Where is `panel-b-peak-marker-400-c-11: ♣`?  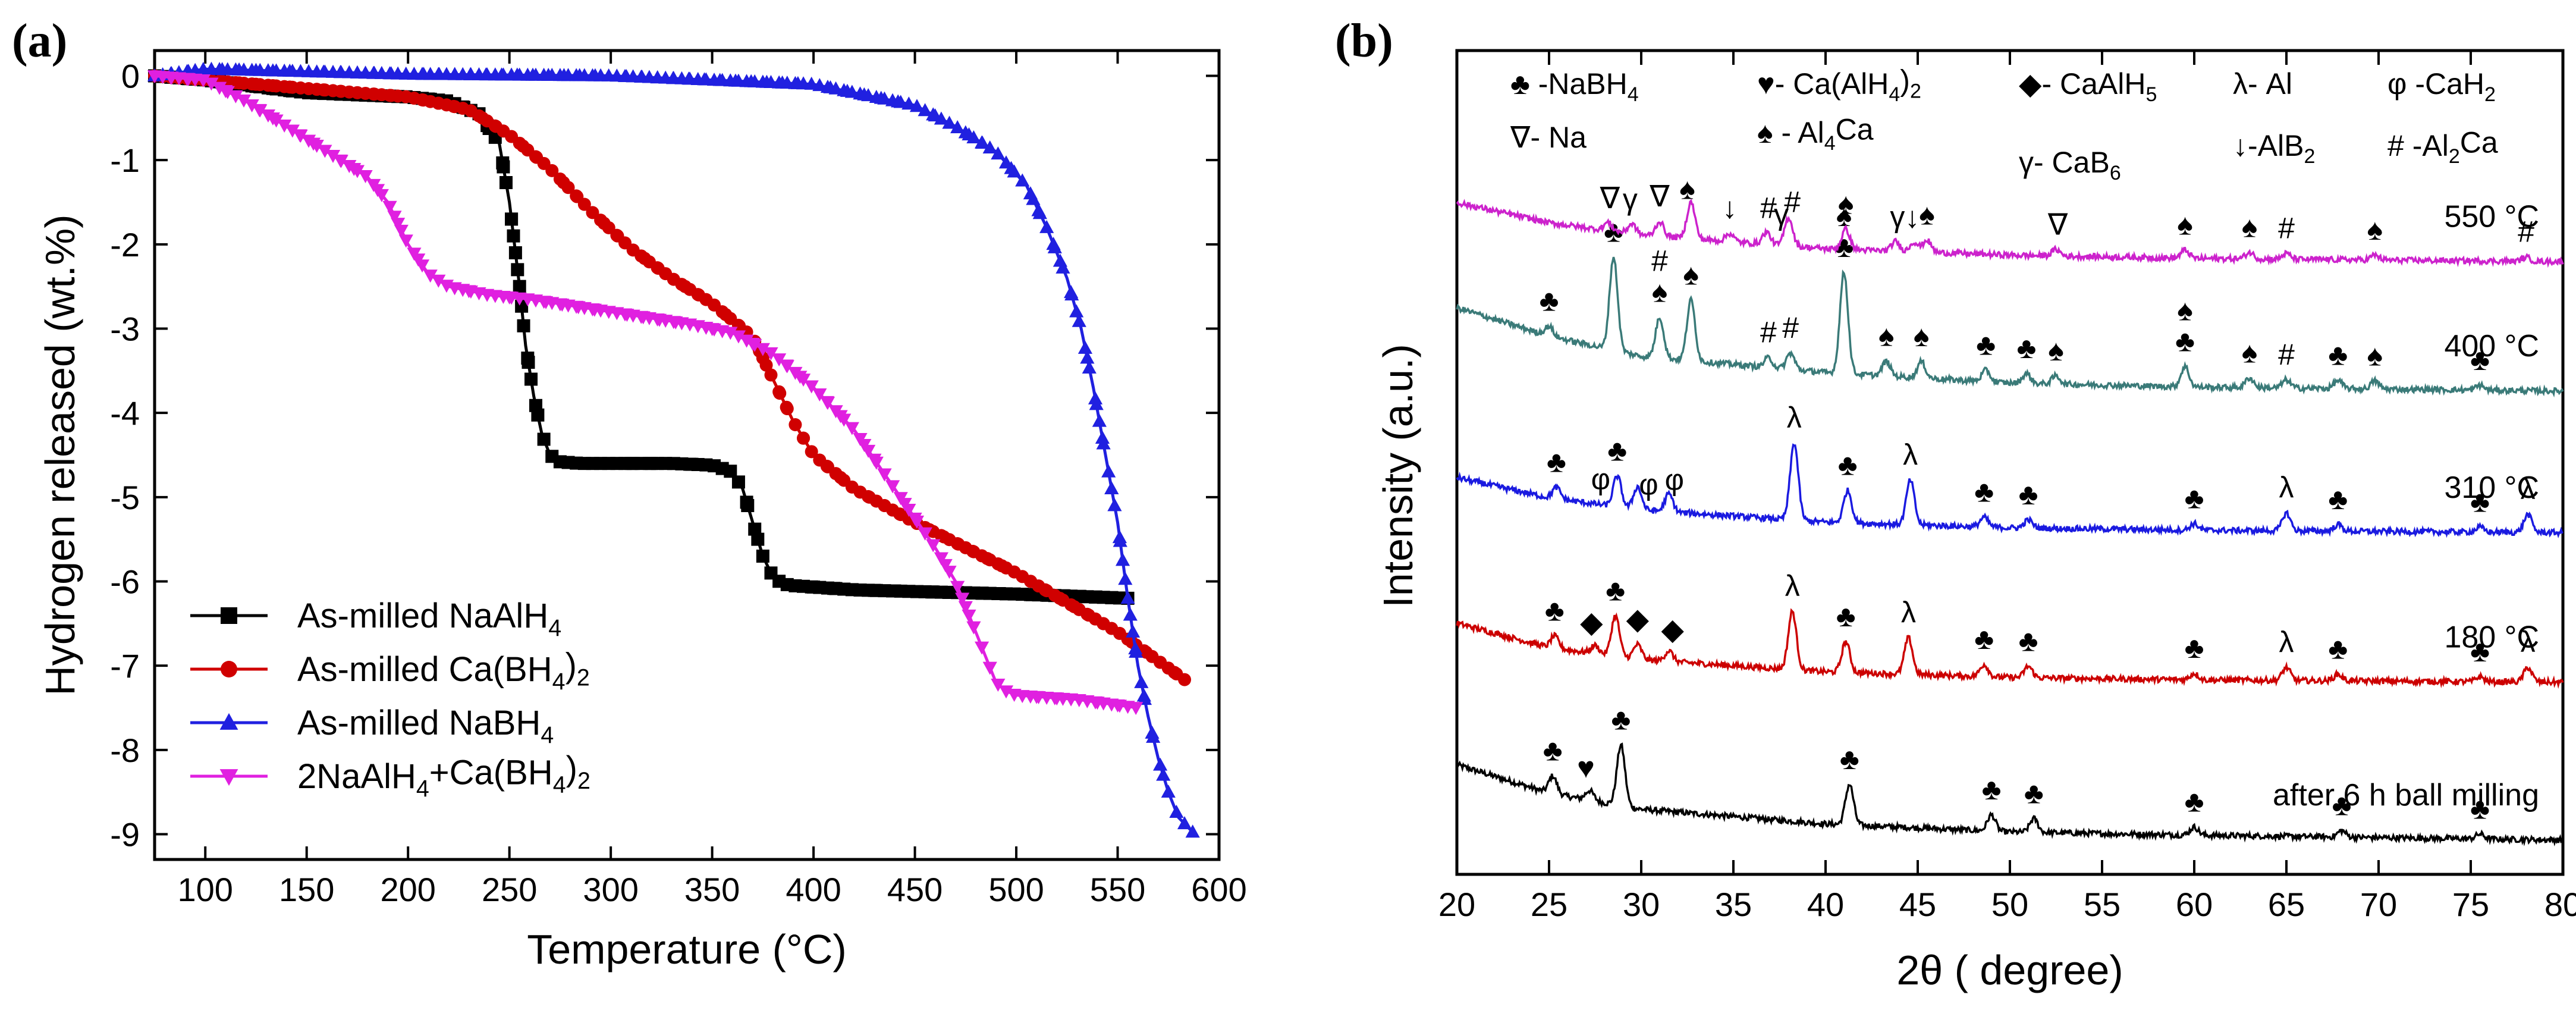
panel-b-peak-marker-400-c-11: ♣ is located at coordinates (1986, 345).